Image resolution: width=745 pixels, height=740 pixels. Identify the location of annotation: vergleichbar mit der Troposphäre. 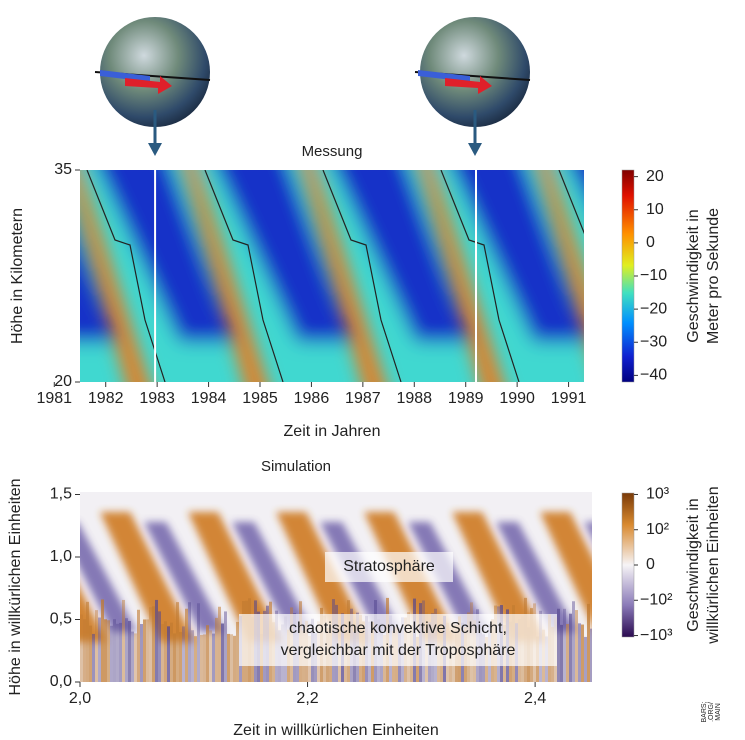
(398, 650).